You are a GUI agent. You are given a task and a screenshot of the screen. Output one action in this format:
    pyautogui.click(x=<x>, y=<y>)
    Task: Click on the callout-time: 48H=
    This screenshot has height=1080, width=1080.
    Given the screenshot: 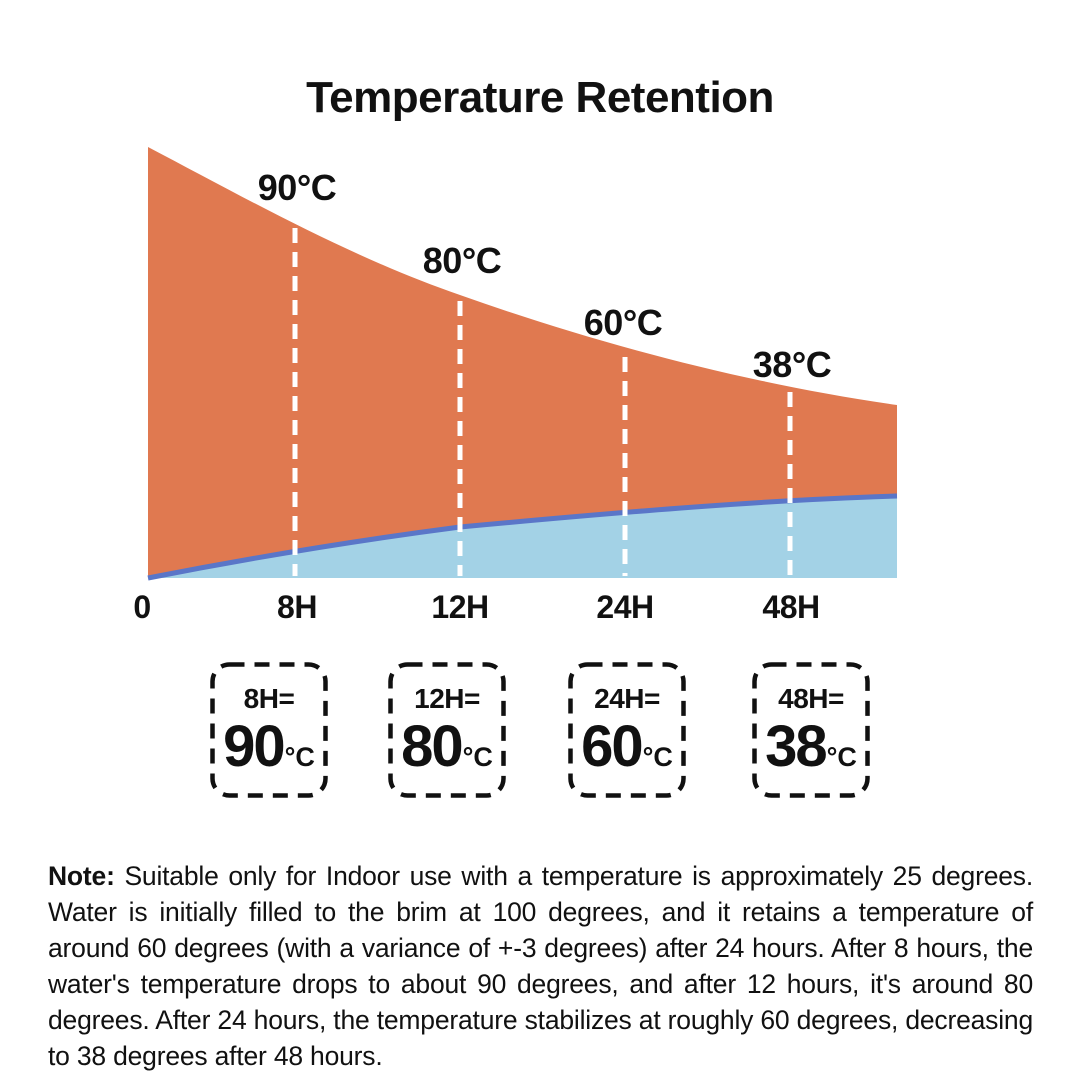 What is the action you would take?
    pyautogui.click(x=811, y=699)
    